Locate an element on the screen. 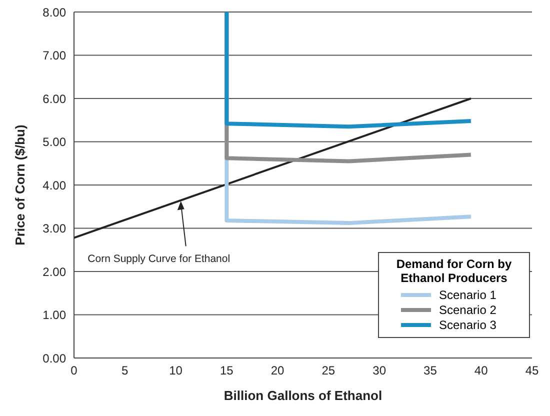 The height and width of the screenshot is (416, 550). x-tick-label: 15 is located at coordinates (227, 371).